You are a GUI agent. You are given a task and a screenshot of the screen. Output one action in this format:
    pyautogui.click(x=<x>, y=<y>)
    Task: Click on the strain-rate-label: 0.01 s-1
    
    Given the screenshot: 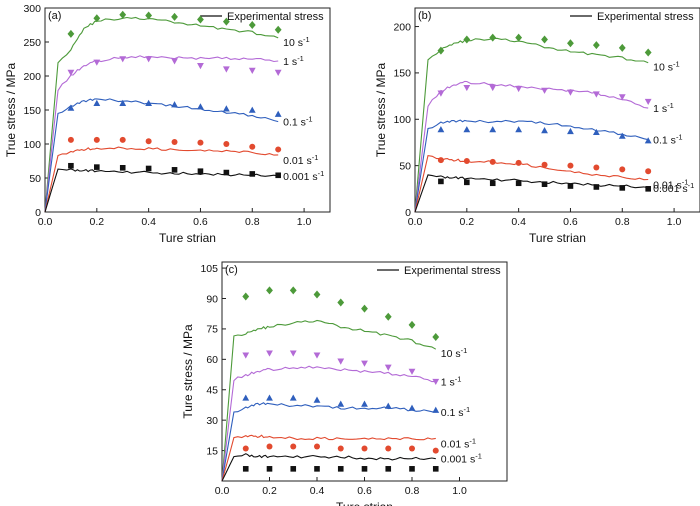 What is the action you would take?
    pyautogui.click(x=458, y=443)
    